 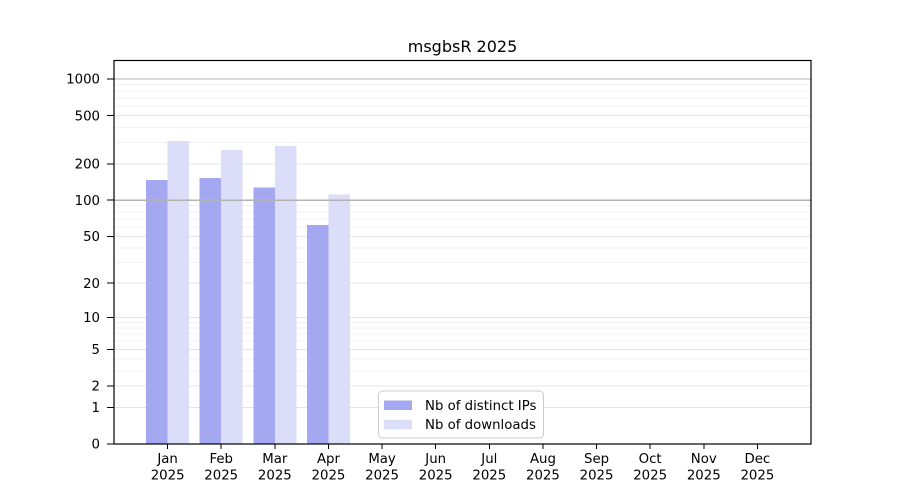 I want to click on y-tick-label-1: 1, so click(x=96, y=408).